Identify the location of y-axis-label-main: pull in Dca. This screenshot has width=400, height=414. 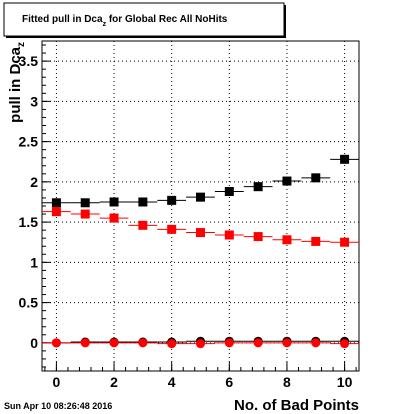
(15, 84).